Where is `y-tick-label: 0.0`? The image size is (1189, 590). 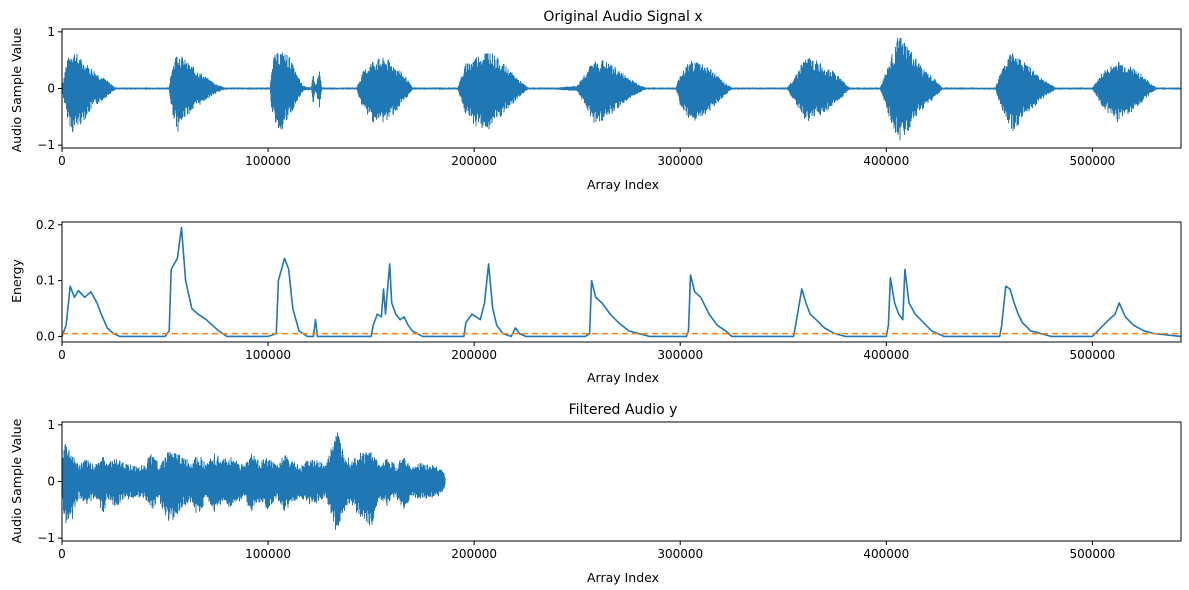 y-tick-label: 0.0 is located at coordinates (45, 336).